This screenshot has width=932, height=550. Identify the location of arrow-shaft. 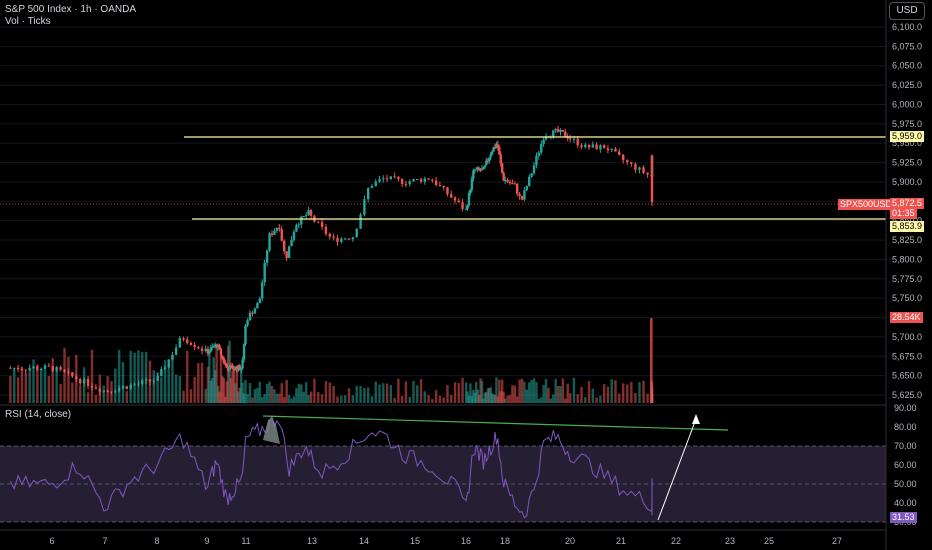
(677, 469).